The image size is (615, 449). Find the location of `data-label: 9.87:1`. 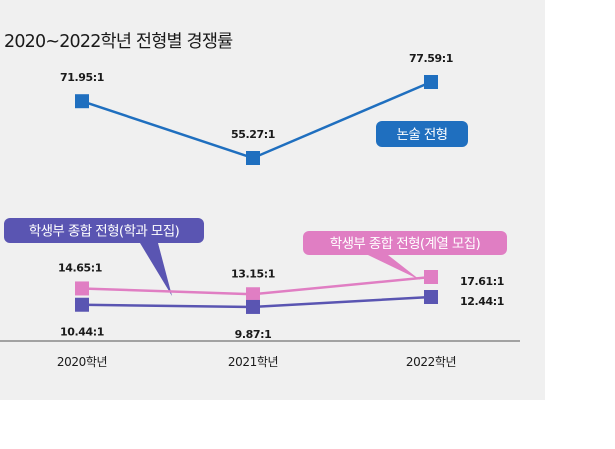

data-label: 9.87:1 is located at coordinates (253, 334).